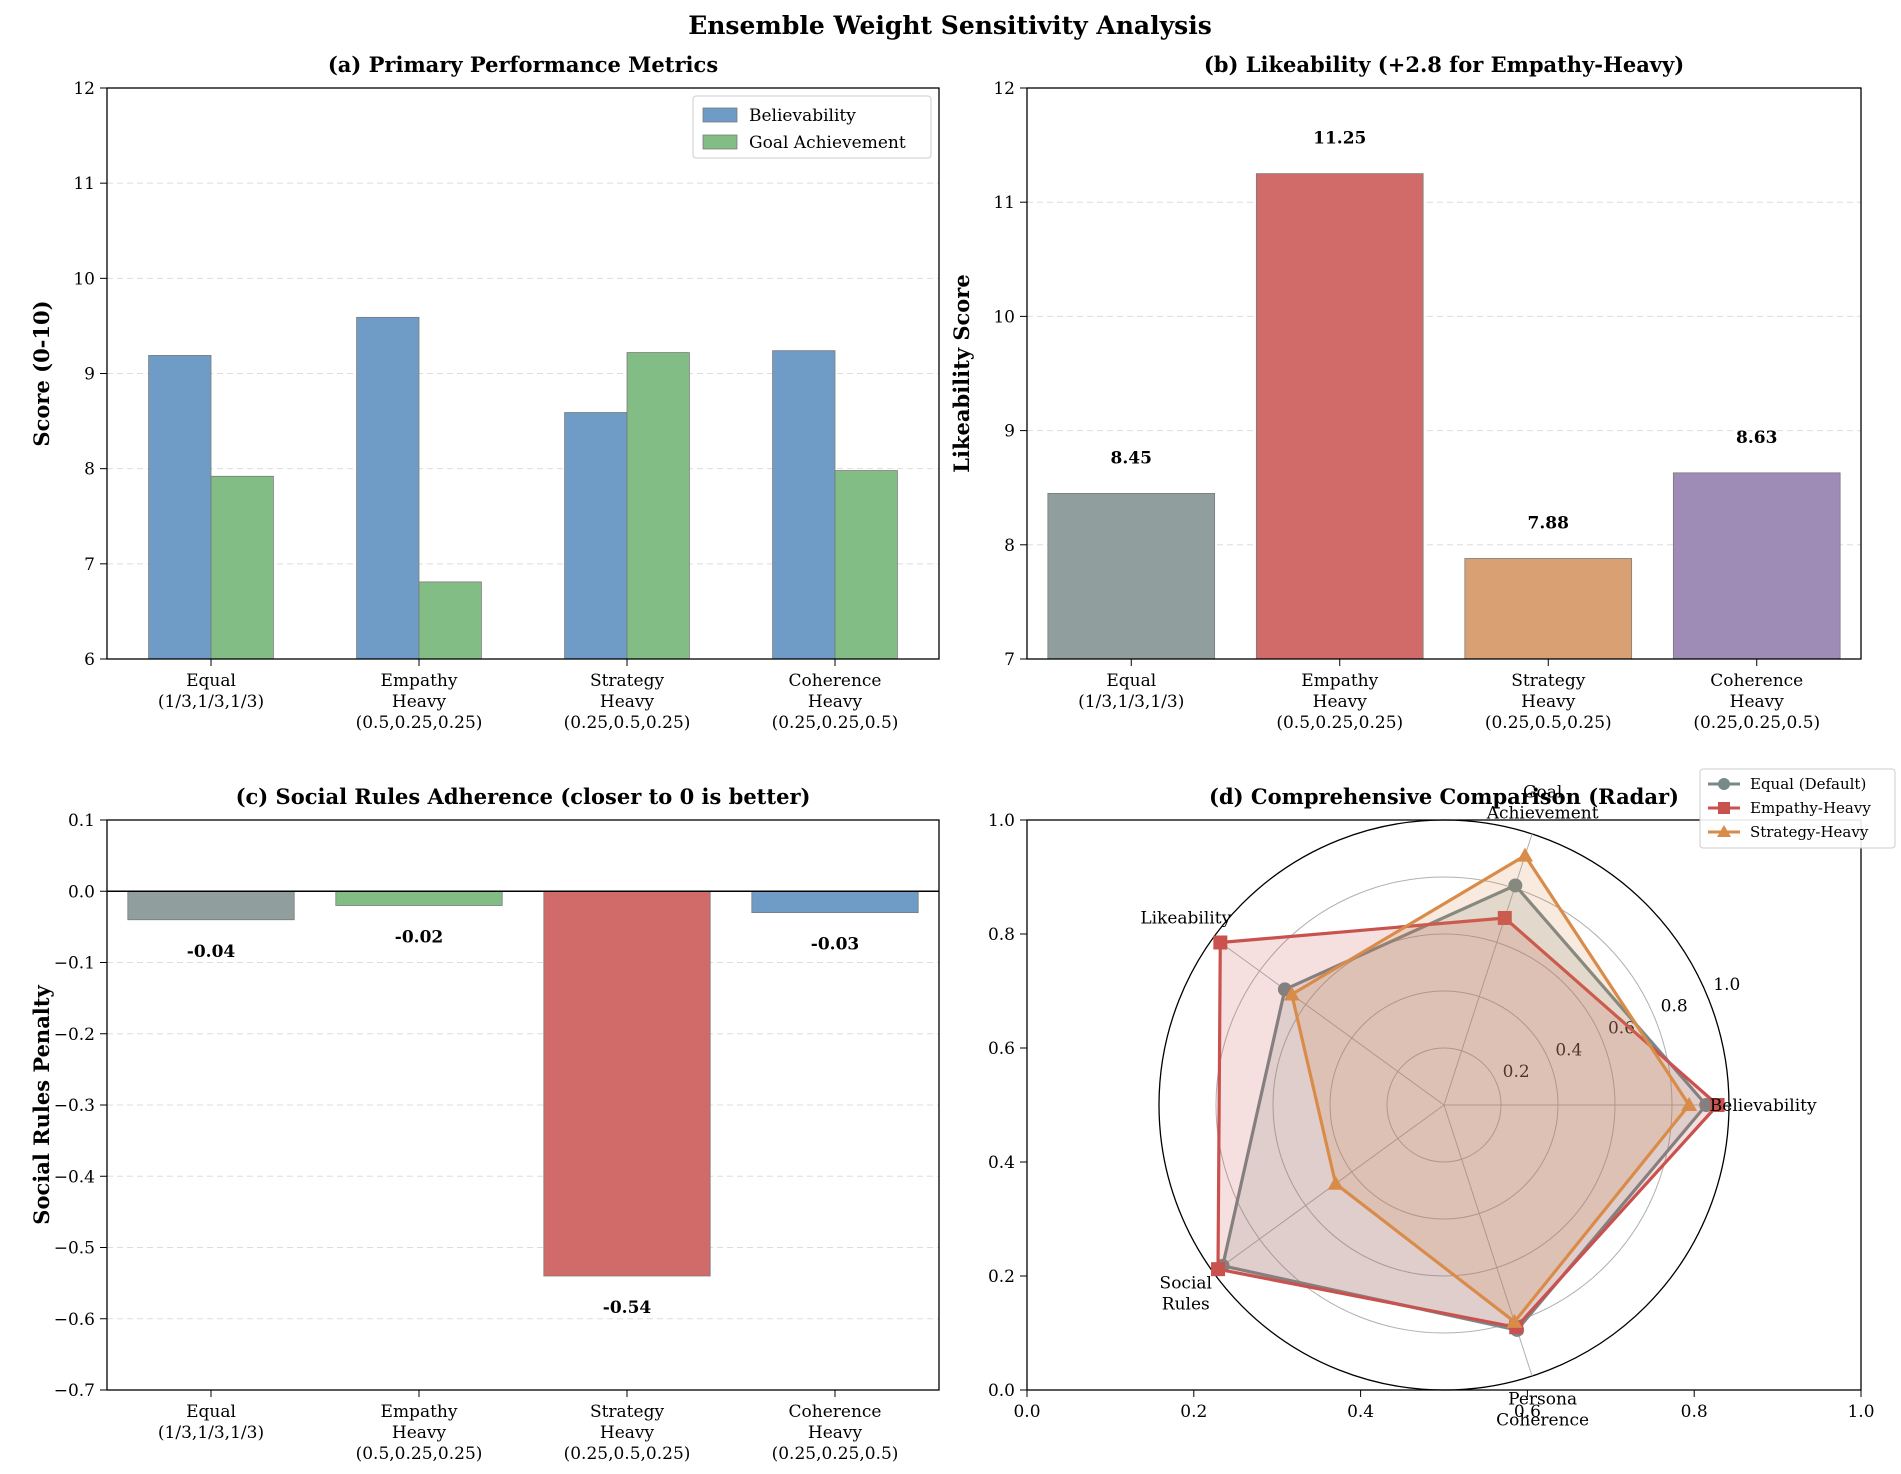 The image size is (1901, 1474). I want to click on radar-r-tick-label: 0.8, so click(1674, 1007).